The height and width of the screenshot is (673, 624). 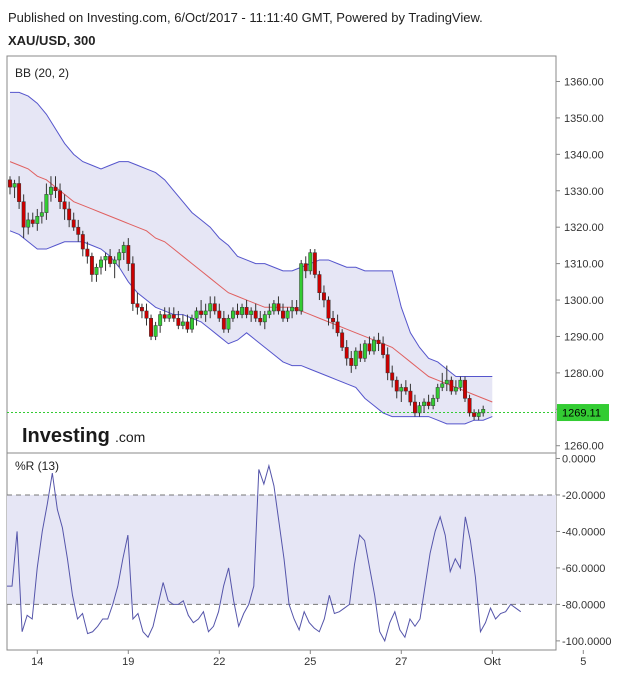 What do you see at coordinates (583, 532) in the screenshot?
I see `wr-tick-label: -40.0000` at bounding box center [583, 532].